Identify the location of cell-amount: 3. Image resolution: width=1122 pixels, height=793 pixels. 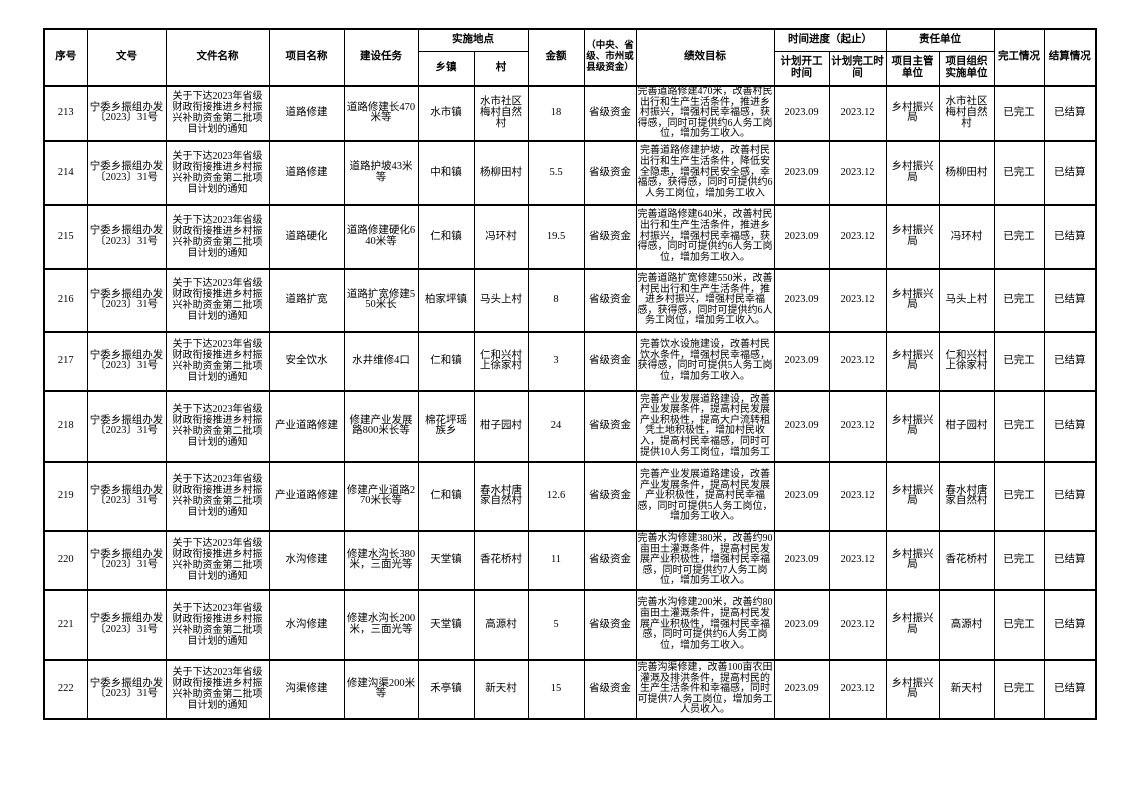
(556, 361).